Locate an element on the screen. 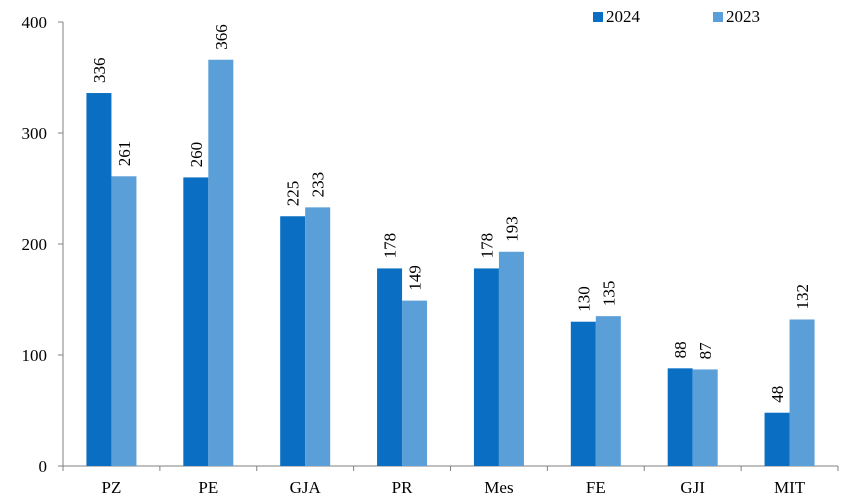 The image size is (842, 499). y-tick-label: 0 is located at coordinates (43, 466).